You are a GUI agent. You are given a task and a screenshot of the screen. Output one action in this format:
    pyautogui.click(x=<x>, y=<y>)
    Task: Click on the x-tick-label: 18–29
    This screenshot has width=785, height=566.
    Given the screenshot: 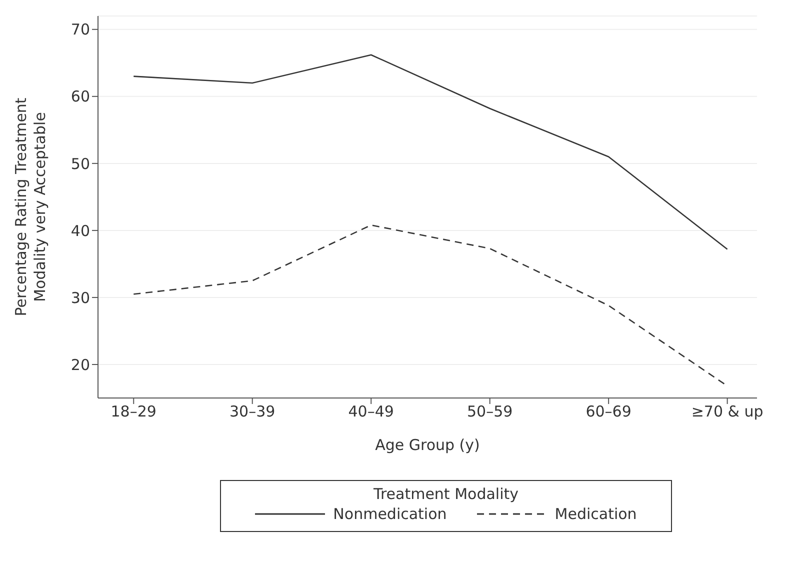 What is the action you would take?
    pyautogui.click(x=133, y=411)
    